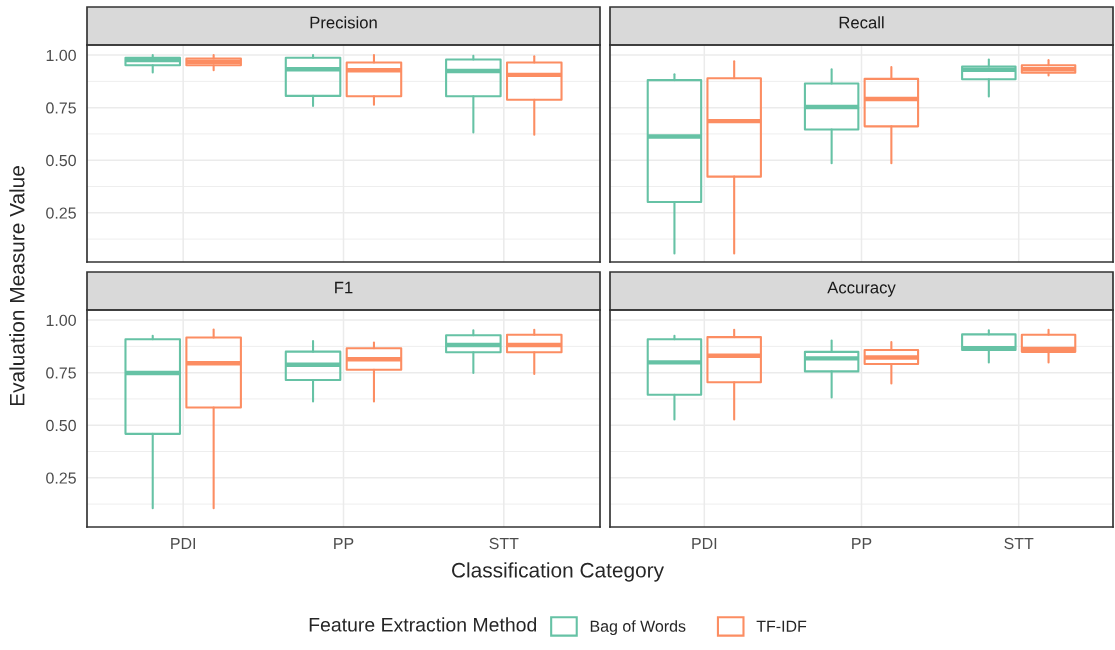  Describe the element at coordinates (343, 22) in the screenshot. I see `chart-title: Precision` at that location.